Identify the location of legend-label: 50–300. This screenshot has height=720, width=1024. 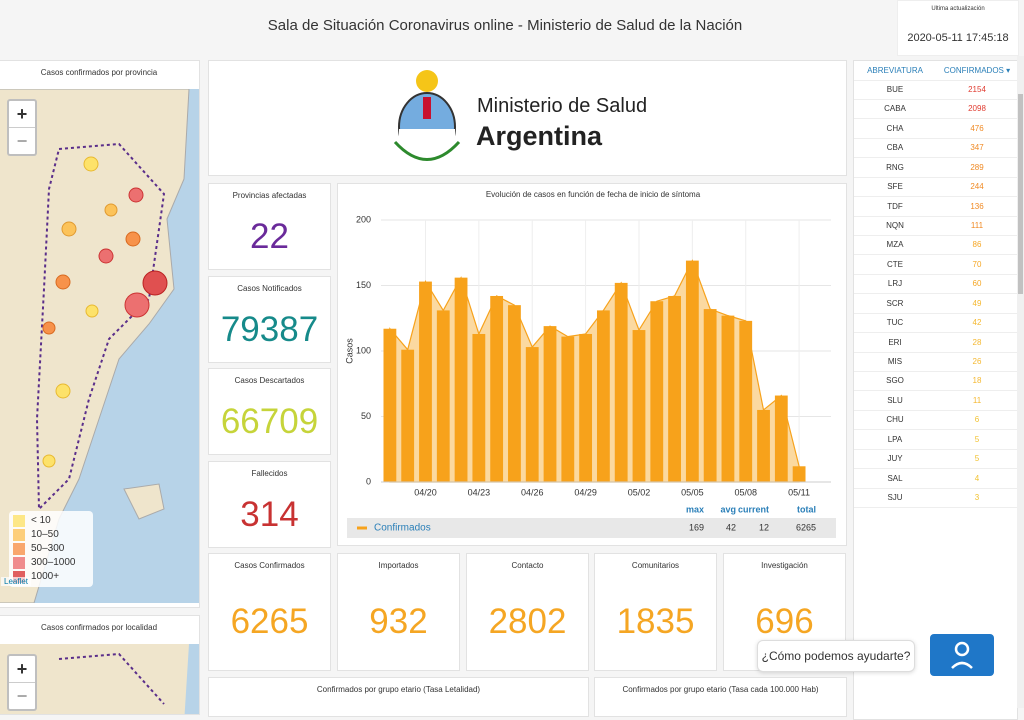
(48, 548).